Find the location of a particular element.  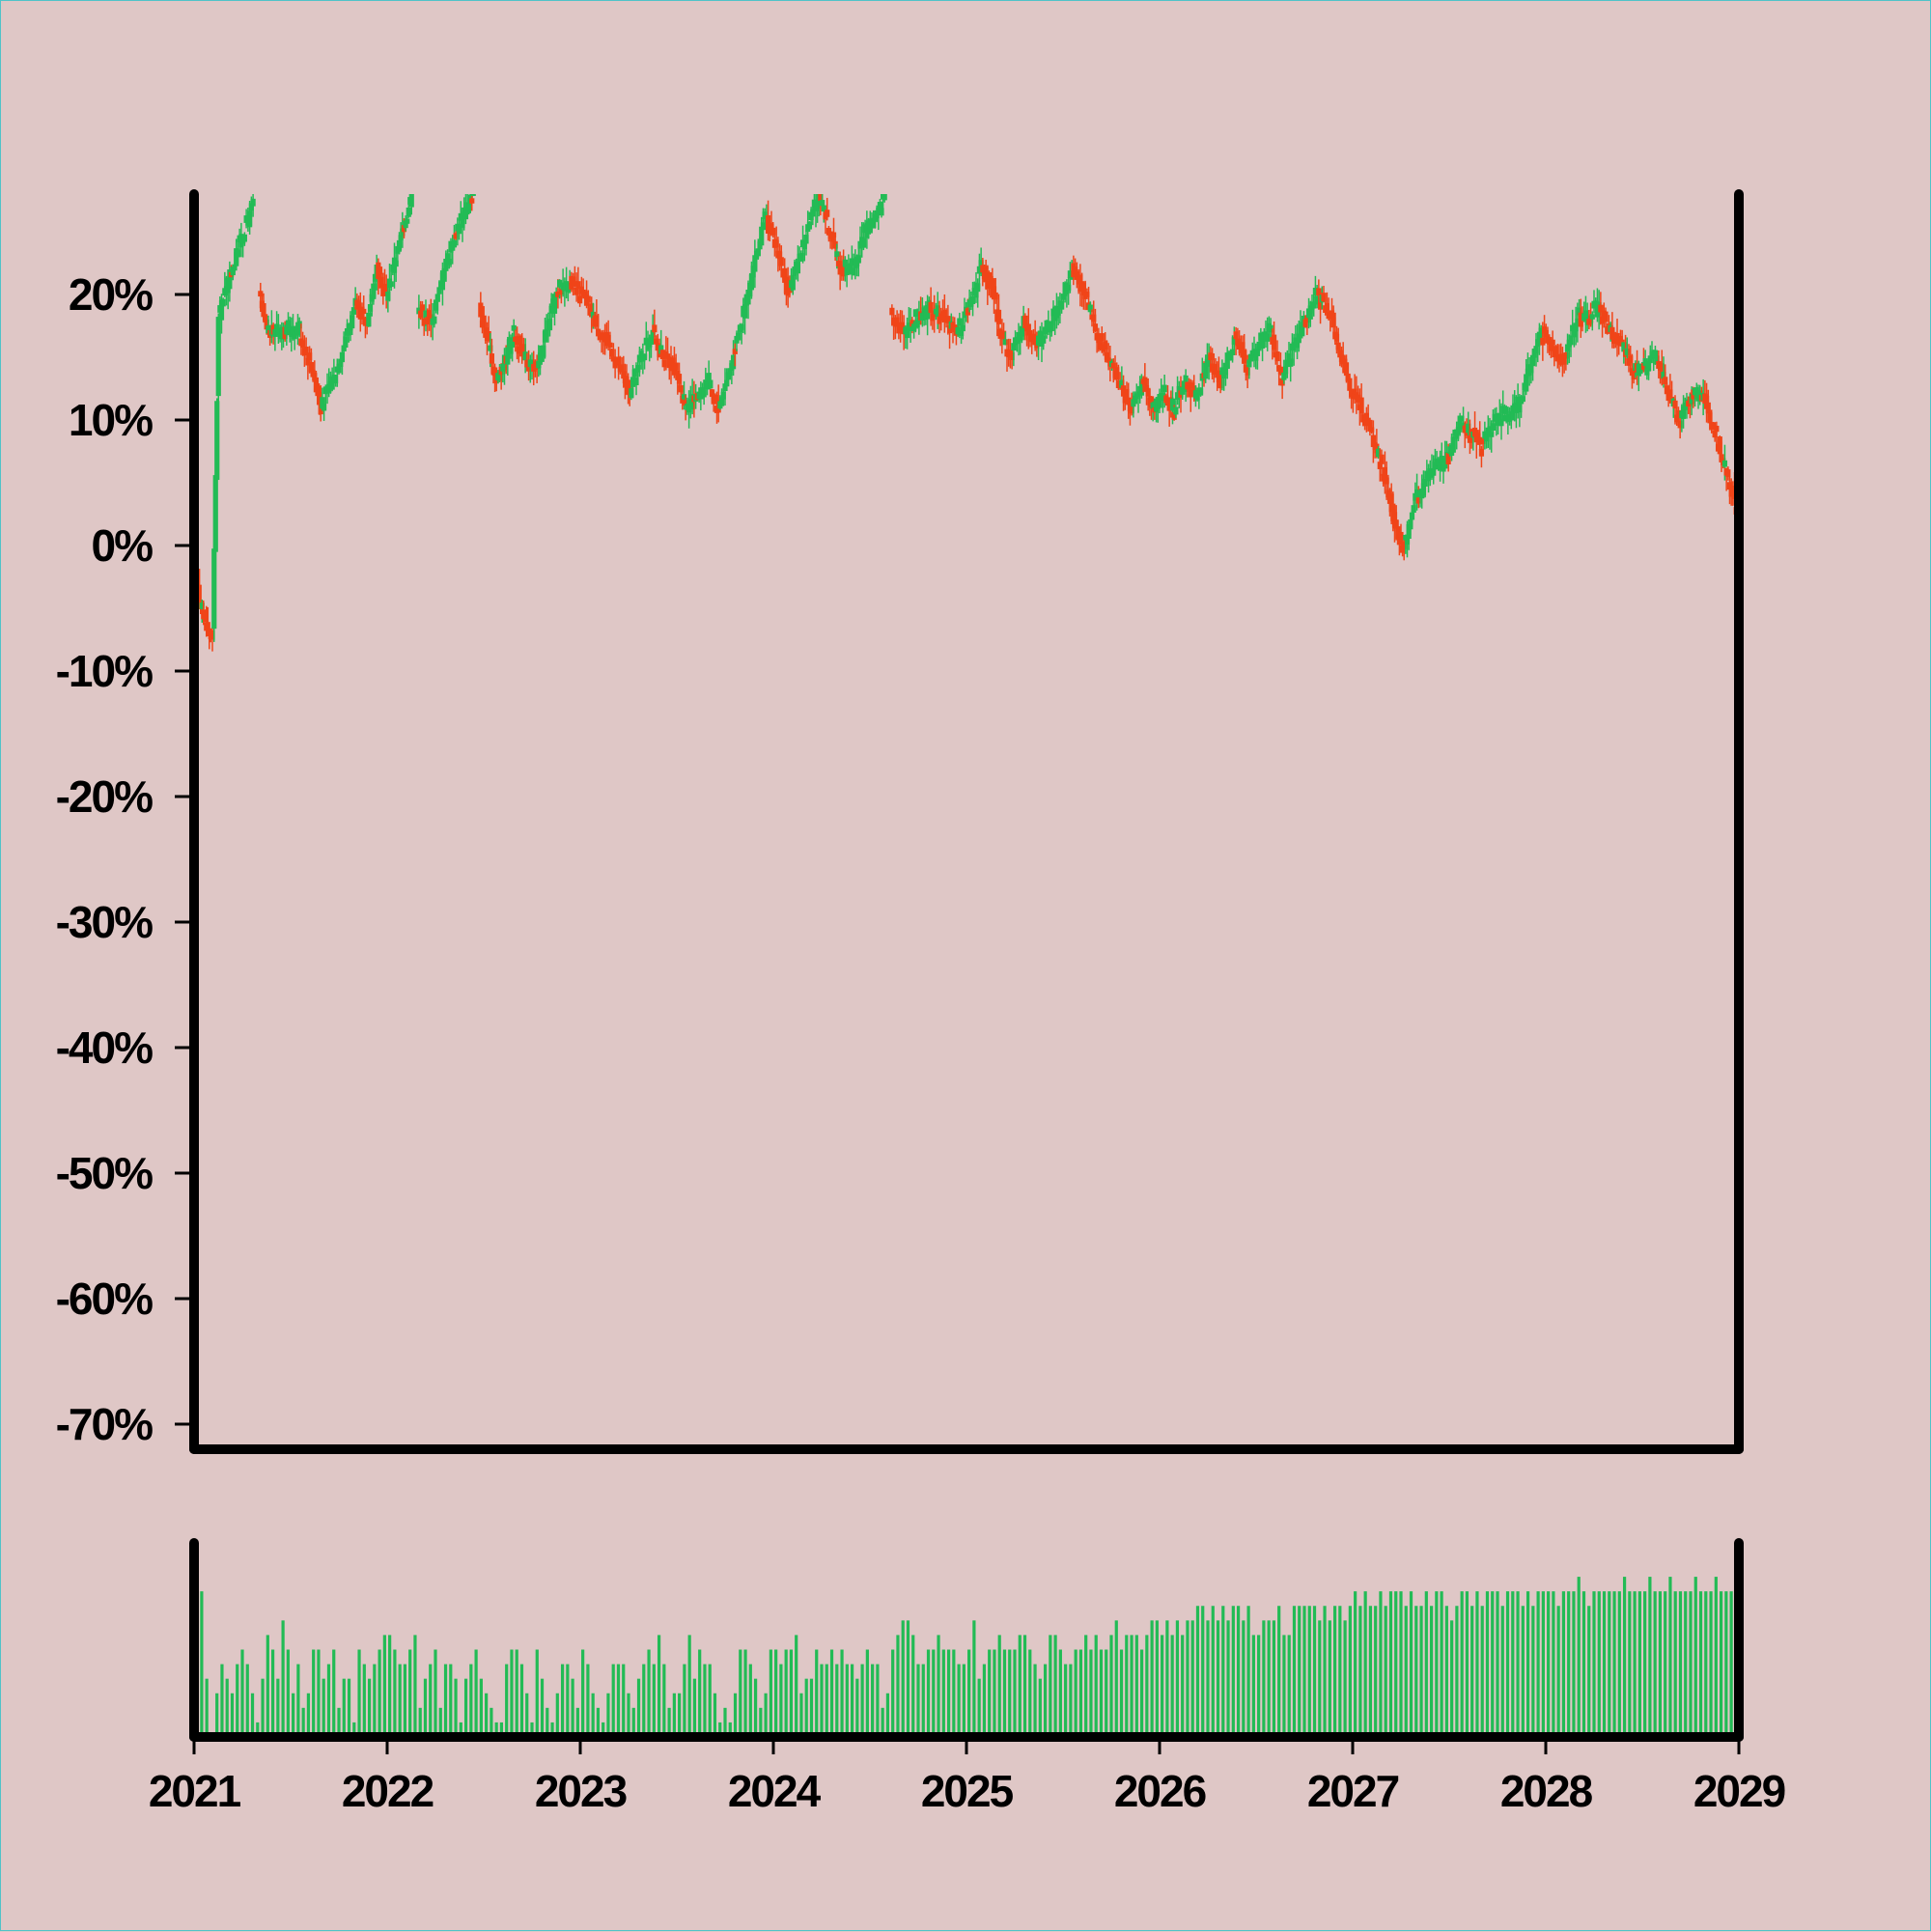

y-tick-label: -50% is located at coordinates (104, 1173).